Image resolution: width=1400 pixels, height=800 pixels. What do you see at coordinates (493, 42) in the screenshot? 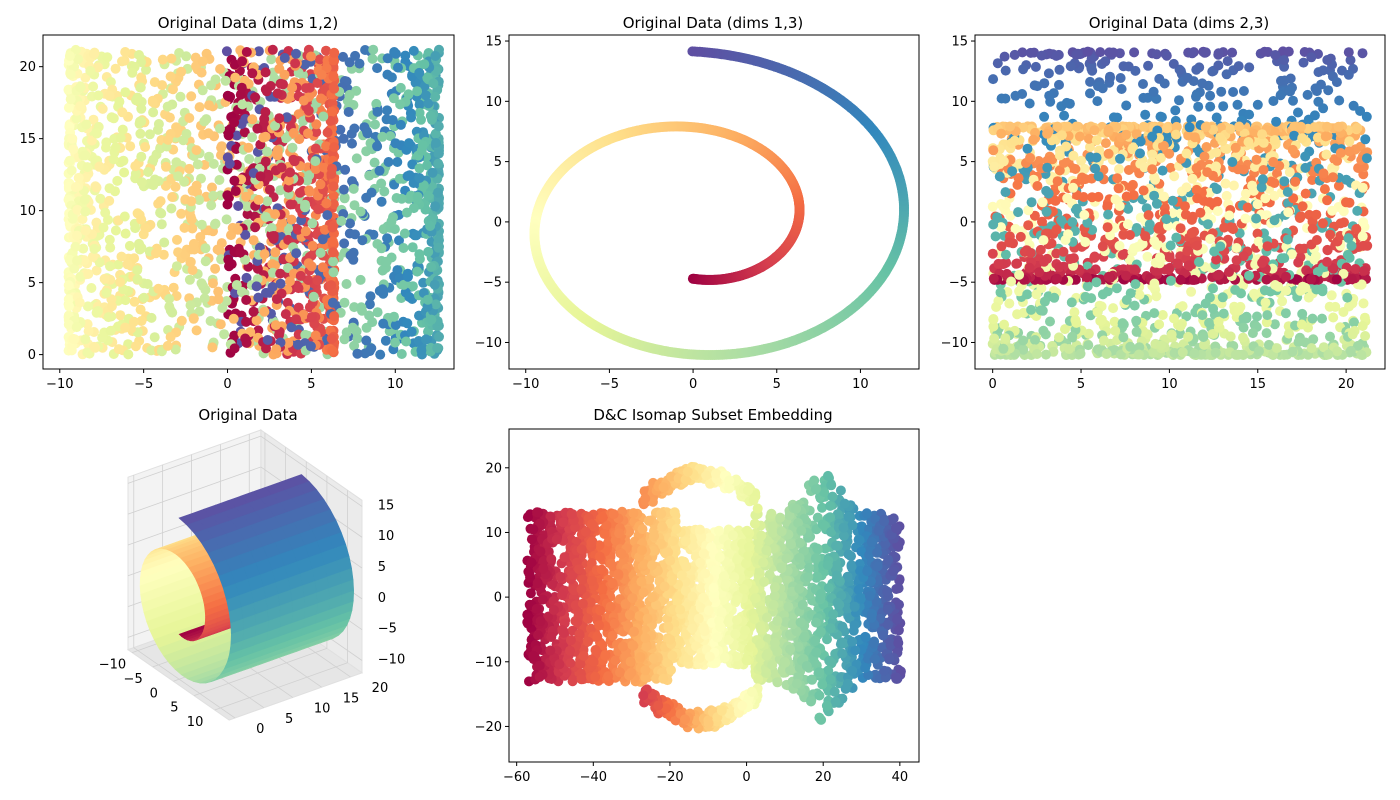
I see `y-tick-label: 15` at bounding box center [493, 42].